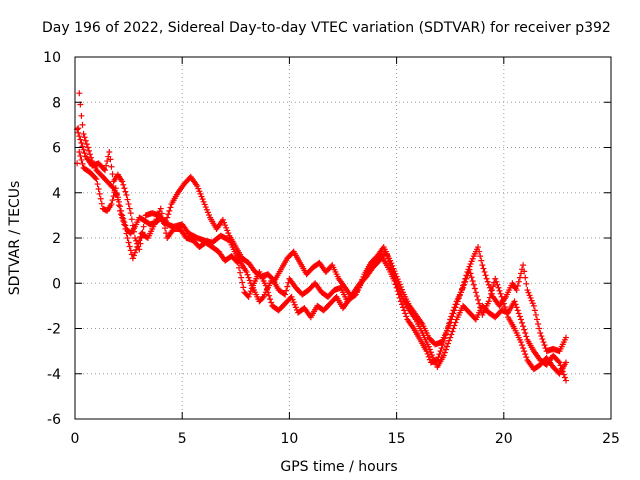  What do you see at coordinates (52, 58) in the screenshot?
I see `y-tick-label: 10` at bounding box center [52, 58].